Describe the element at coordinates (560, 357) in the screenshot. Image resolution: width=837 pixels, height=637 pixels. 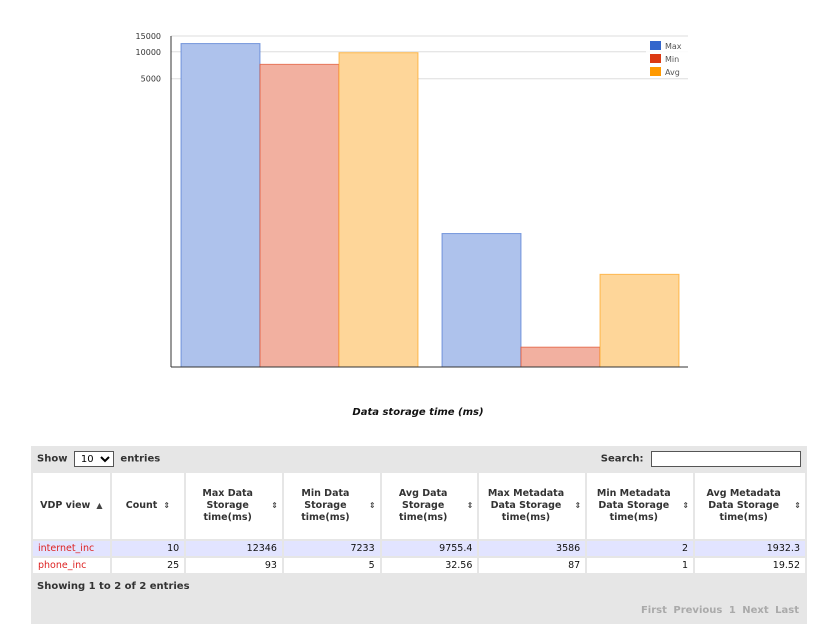
I see `bar-min-phone_inc` at that location.